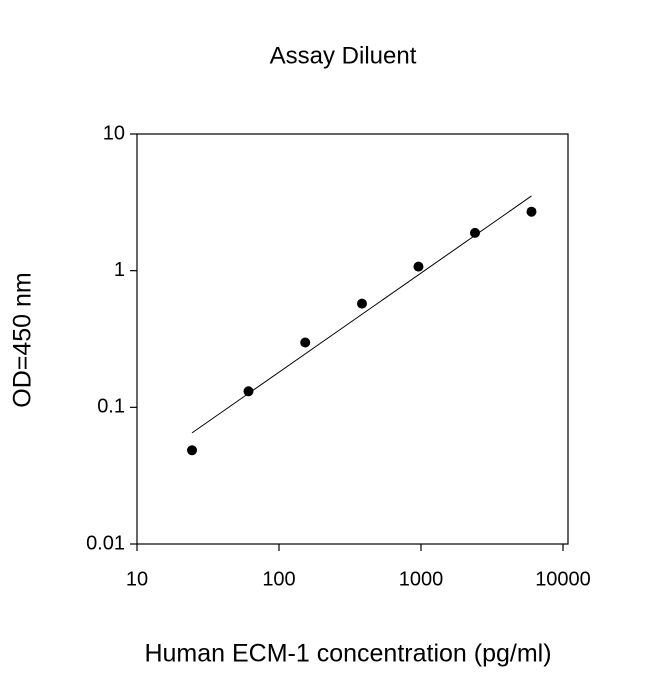 The width and height of the screenshot is (650, 674). I want to click on y-tick-label: 0.1, so click(111, 407).